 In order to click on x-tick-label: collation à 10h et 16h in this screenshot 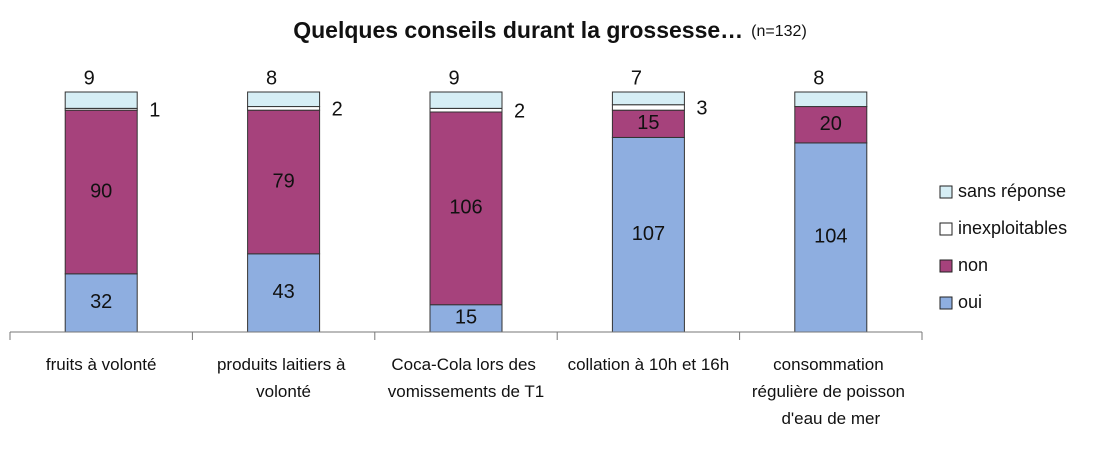, I will do `click(649, 364)`.